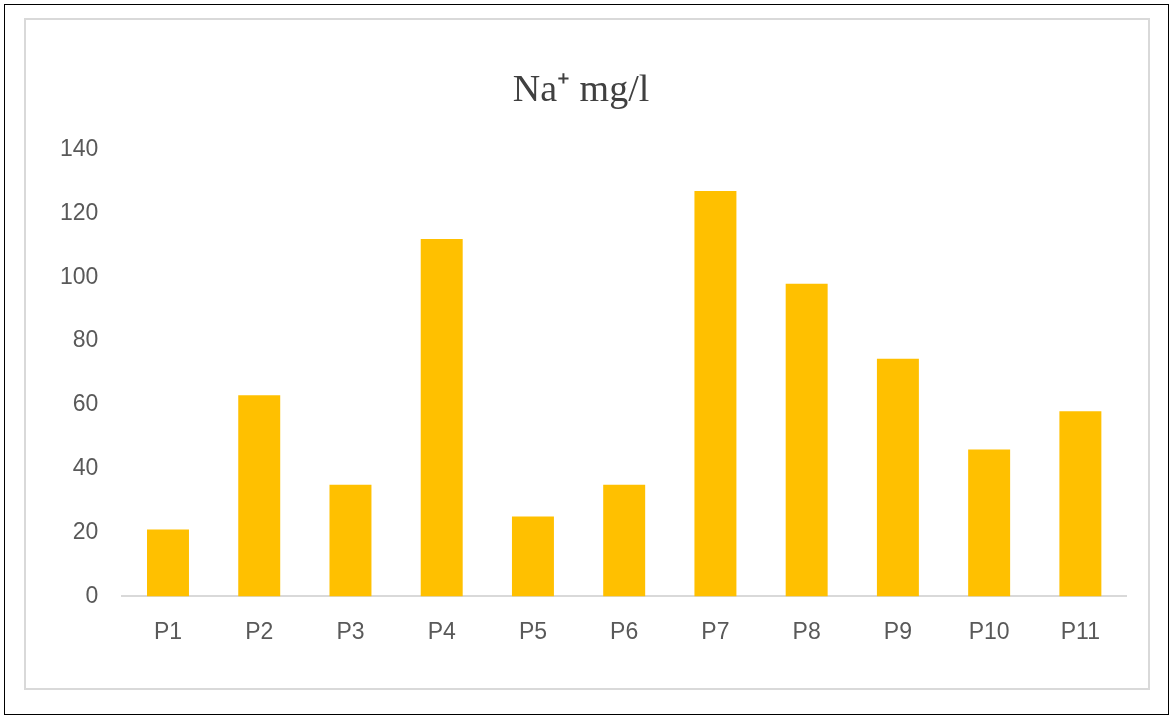 Image resolution: width=1175 pixels, height=720 pixels. I want to click on x-tick-label: P6, so click(624, 630).